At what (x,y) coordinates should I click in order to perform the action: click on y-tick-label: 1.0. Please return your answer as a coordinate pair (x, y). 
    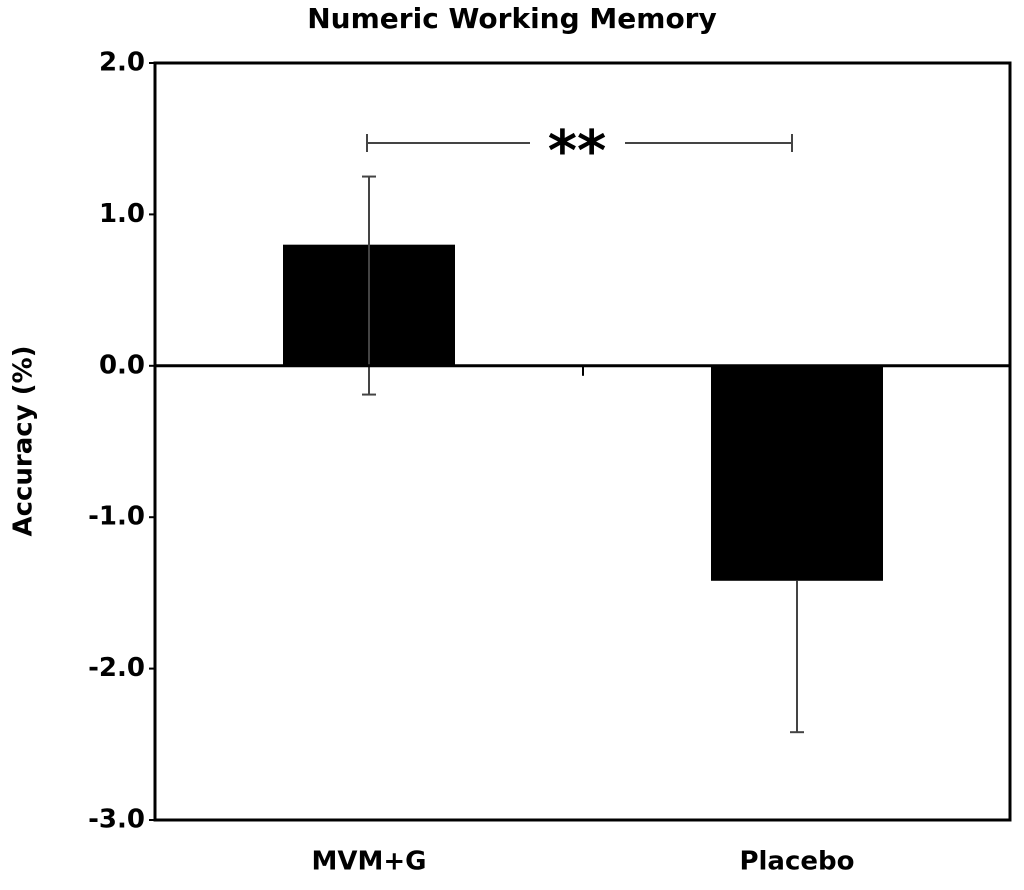
    Looking at the image, I should click on (122, 214).